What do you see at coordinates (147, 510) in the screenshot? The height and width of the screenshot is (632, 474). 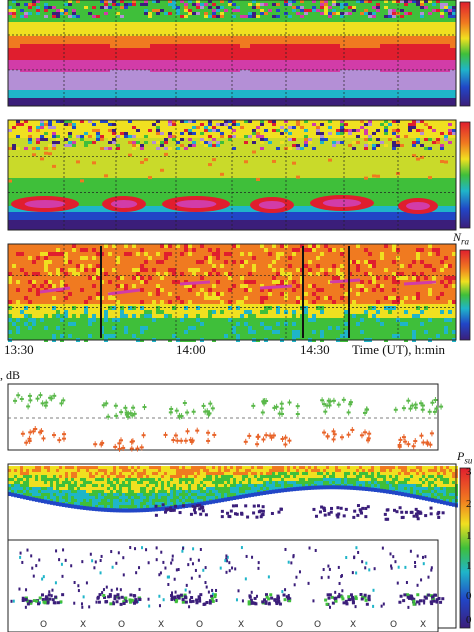 I see `panel-5-edge-cell` at bounding box center [147, 510].